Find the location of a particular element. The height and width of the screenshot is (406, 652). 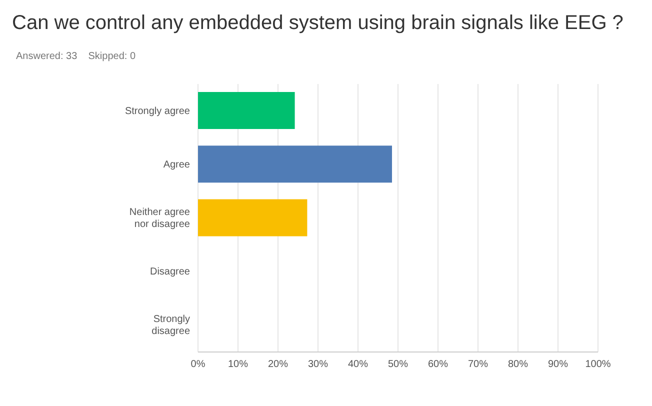

y-tick-label: Disagree is located at coordinates (170, 272).